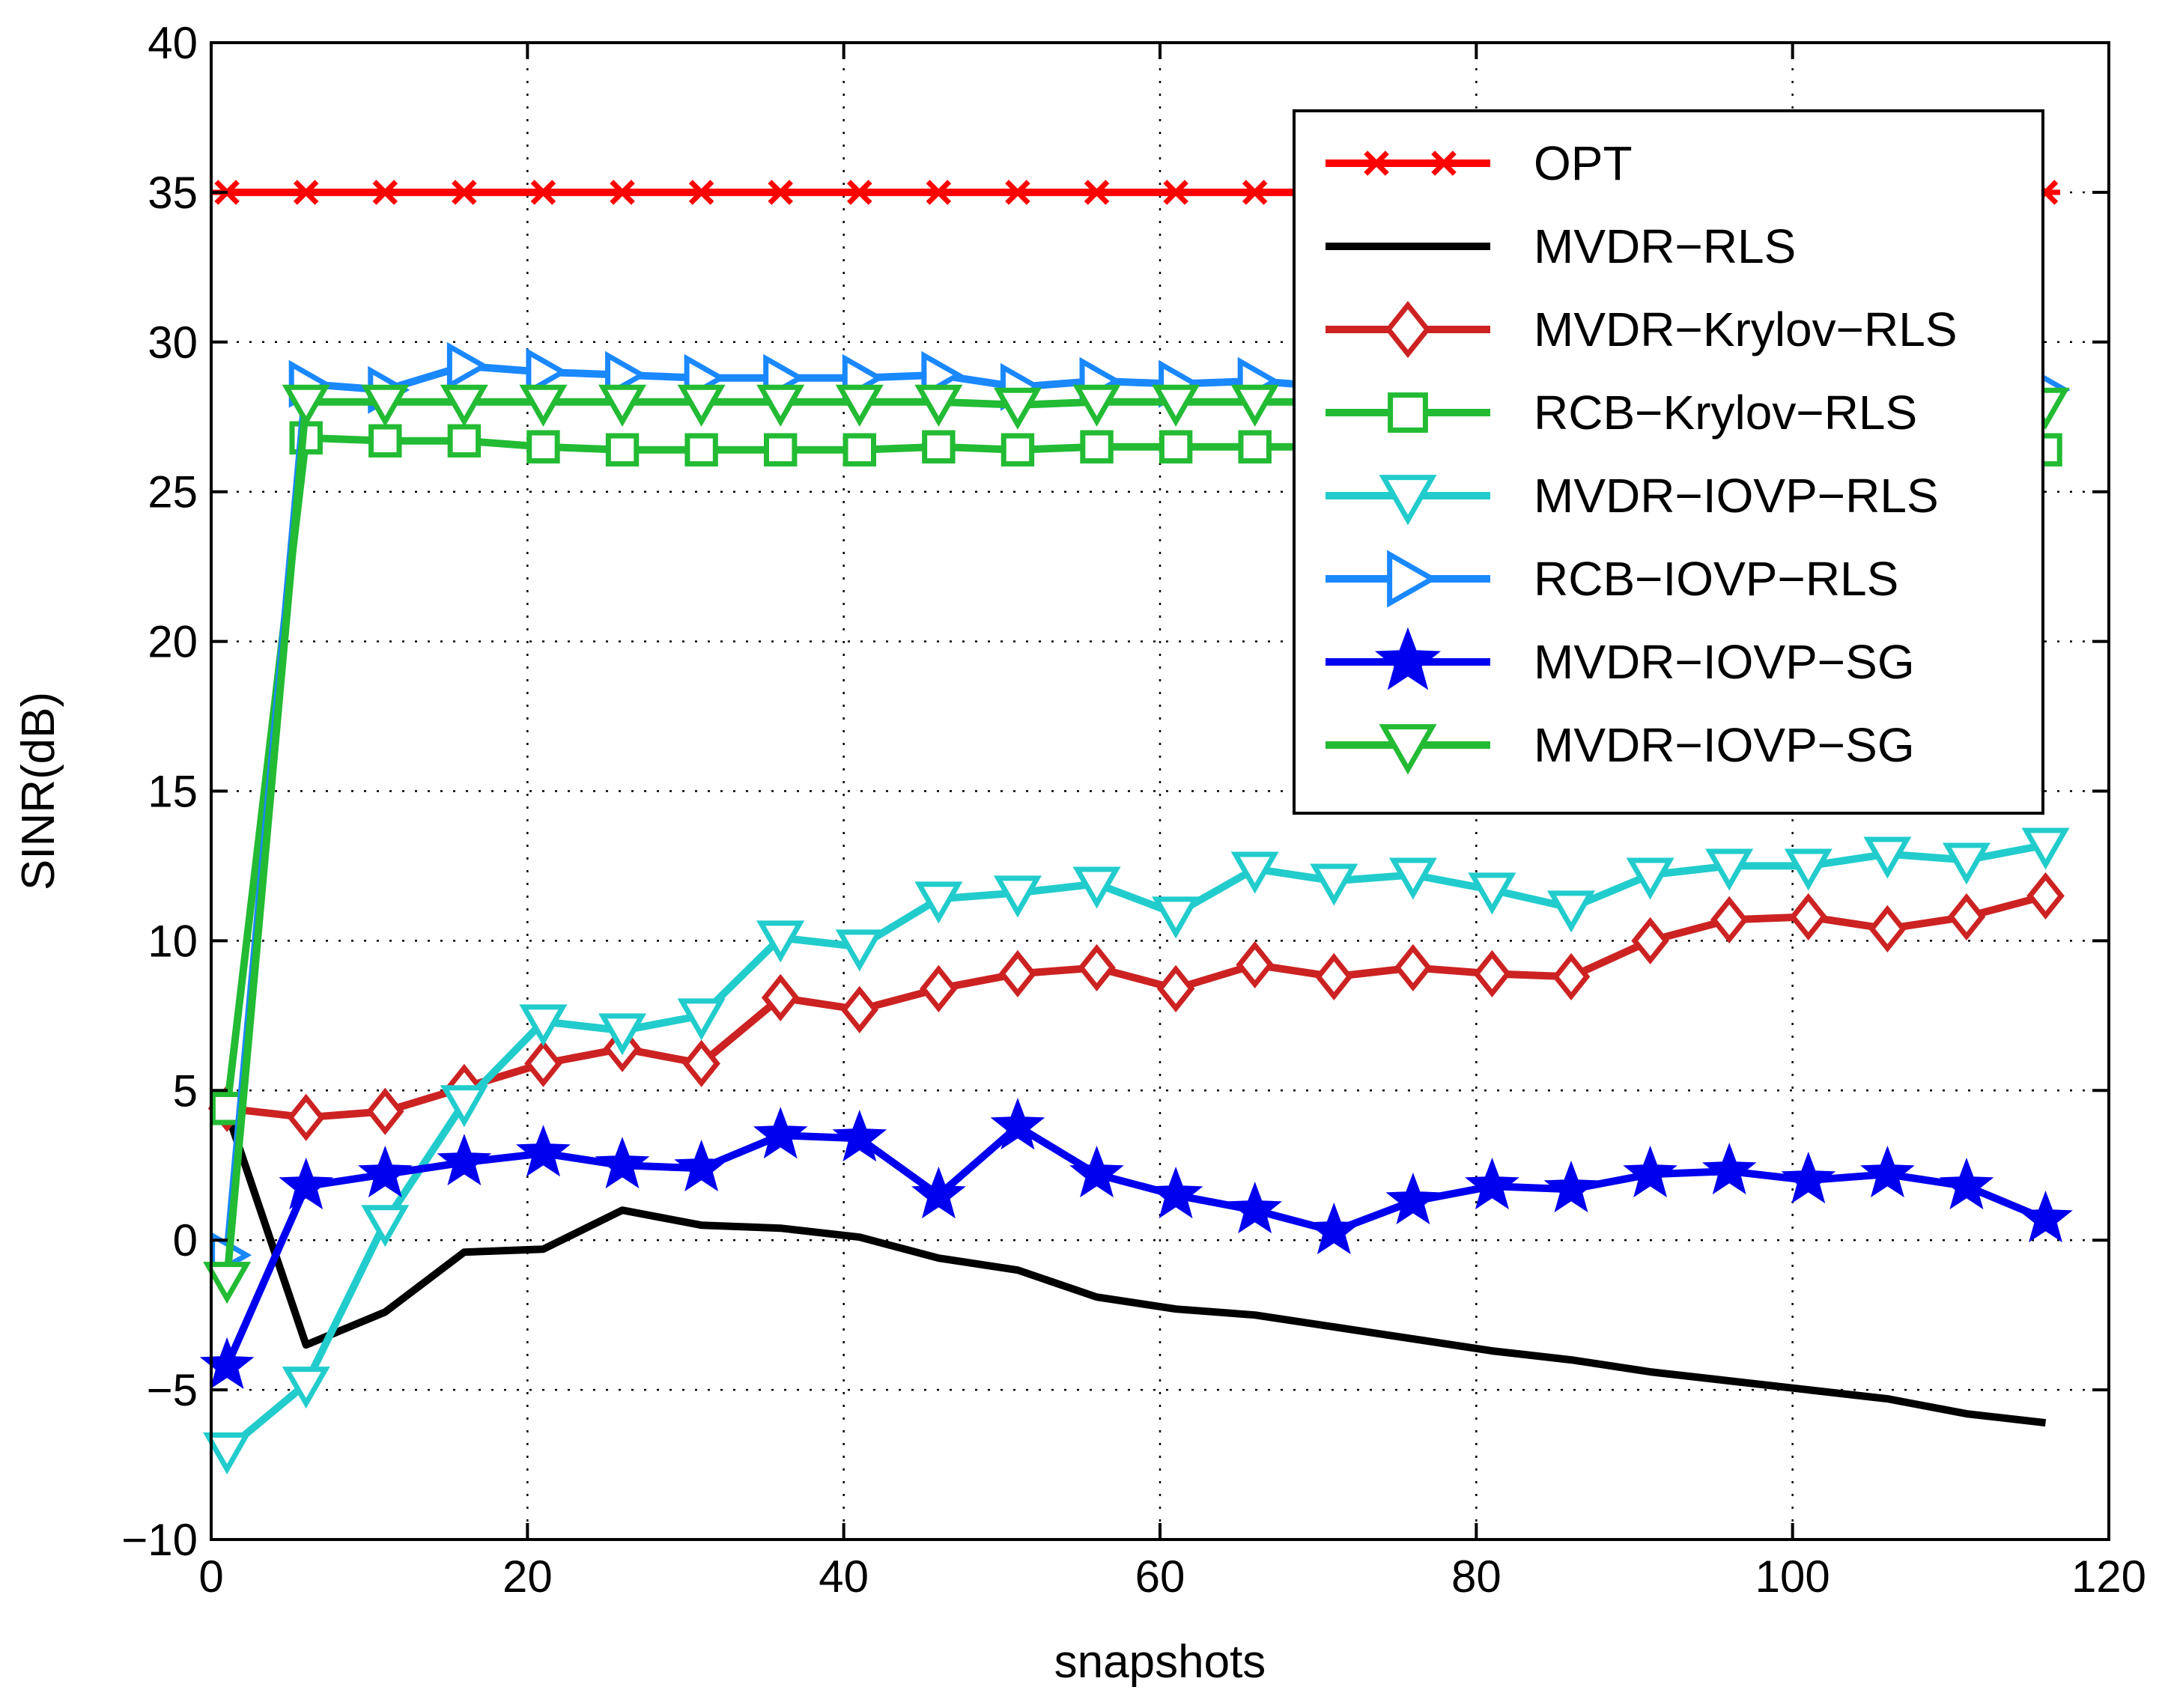  I want to click on y-tick-label: −5, so click(172, 1390).